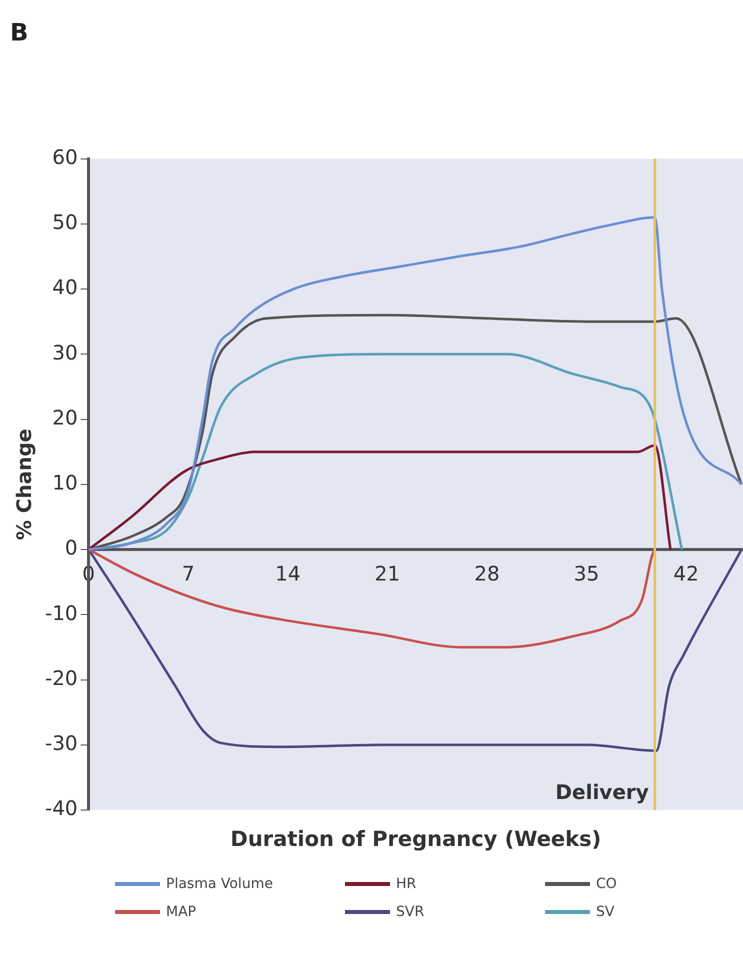 Image resolution: width=743 pixels, height=959 pixels. Describe the element at coordinates (410, 912) in the screenshot. I see `legend-label: SVR` at that location.